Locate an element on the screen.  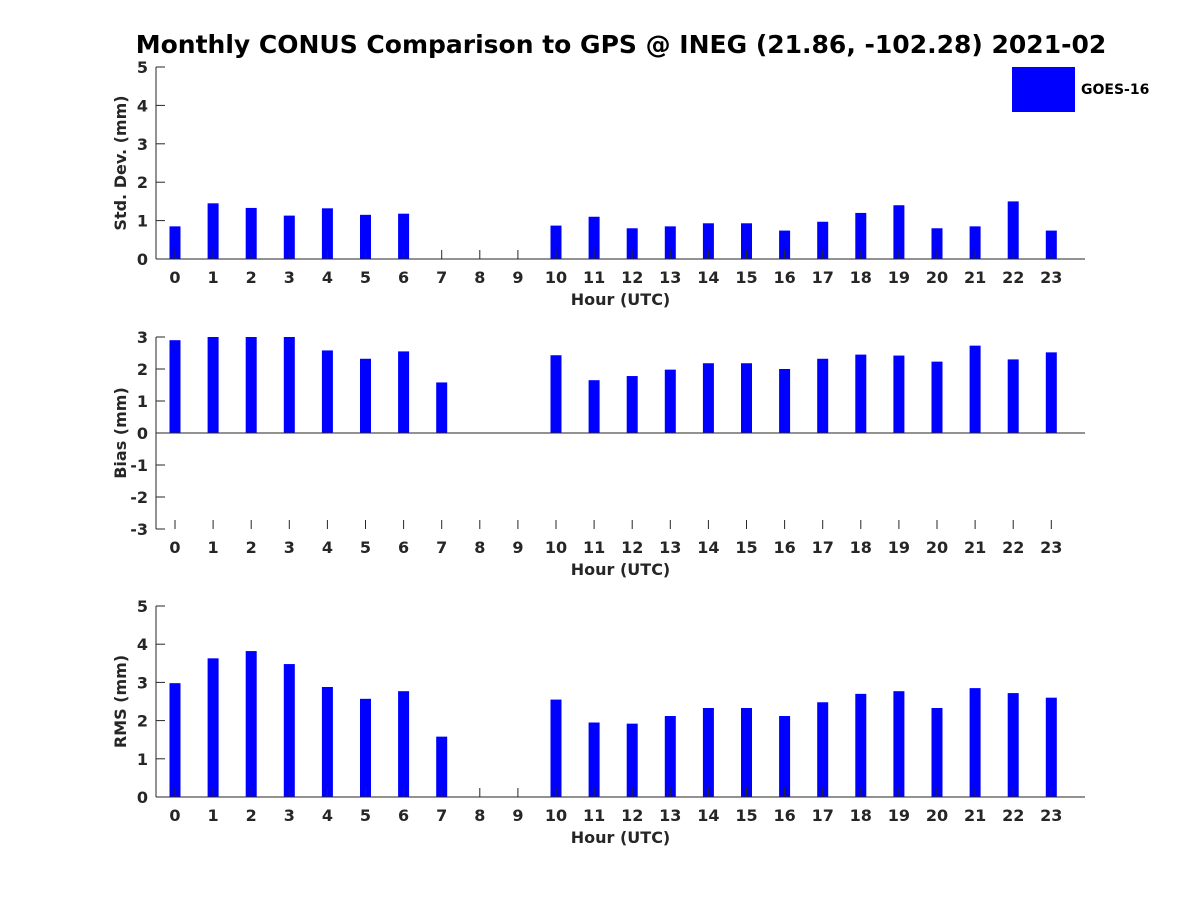
x-tick-label: 11 is located at coordinates (594, 547).